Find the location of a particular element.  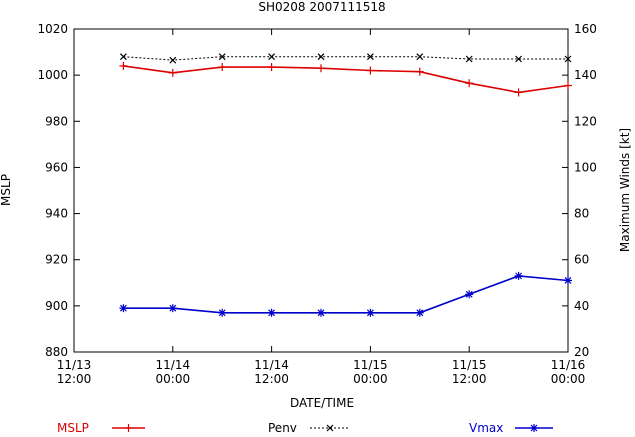

legend-item-mslp: MSLP is located at coordinates (101, 428).